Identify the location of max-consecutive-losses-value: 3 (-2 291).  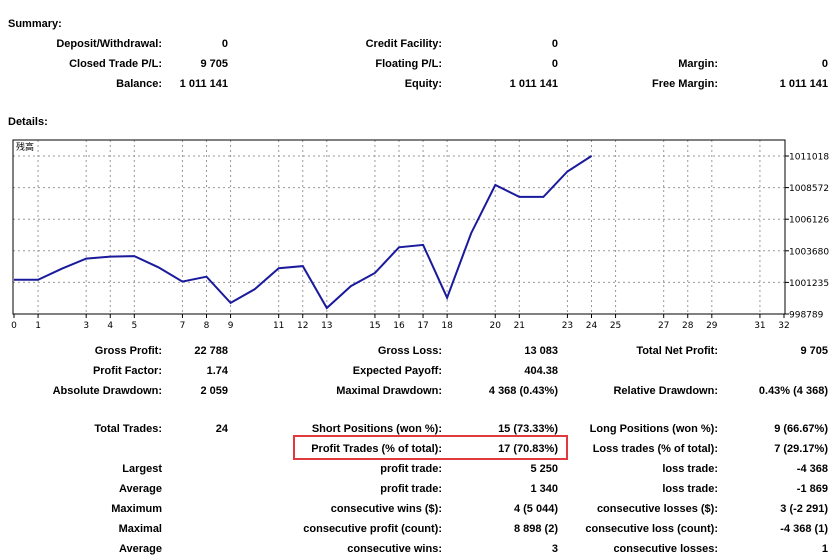
(804, 509).